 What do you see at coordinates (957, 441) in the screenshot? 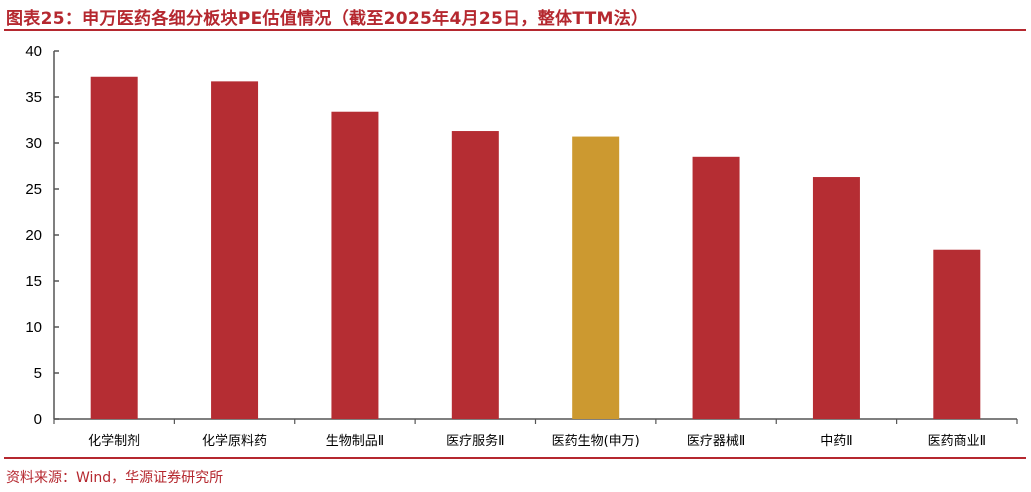
I see `x-category-label: 医药商业Ⅱ` at bounding box center [957, 441].